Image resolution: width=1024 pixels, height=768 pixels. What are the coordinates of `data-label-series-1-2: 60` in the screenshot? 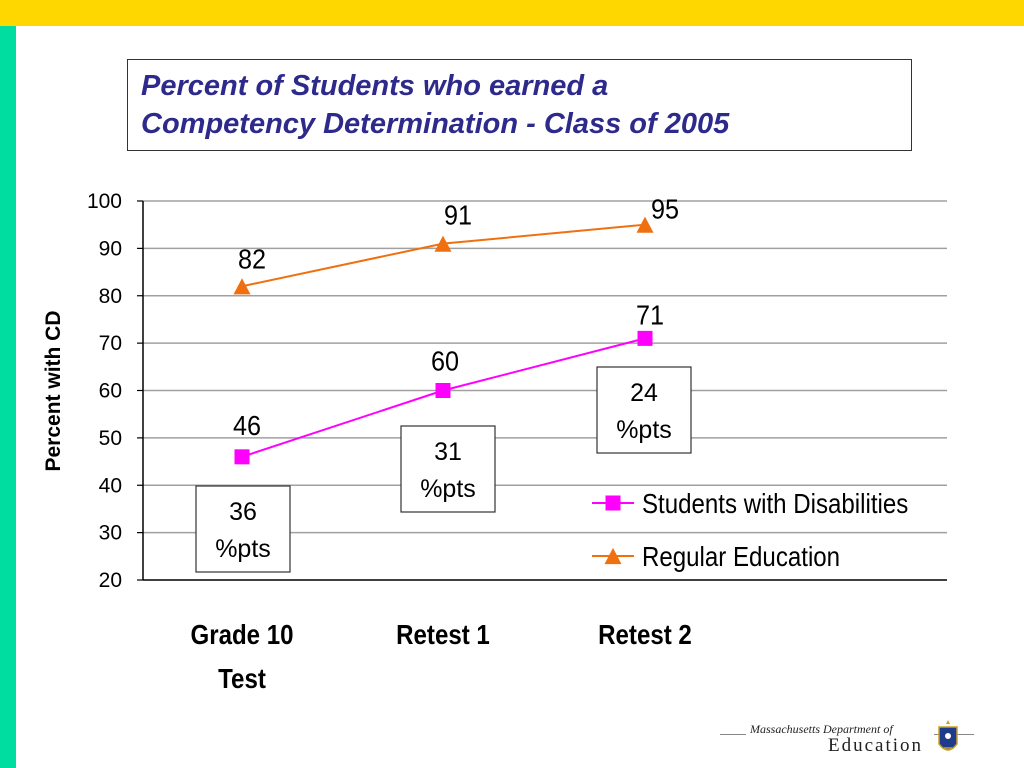 It's located at (445, 361).